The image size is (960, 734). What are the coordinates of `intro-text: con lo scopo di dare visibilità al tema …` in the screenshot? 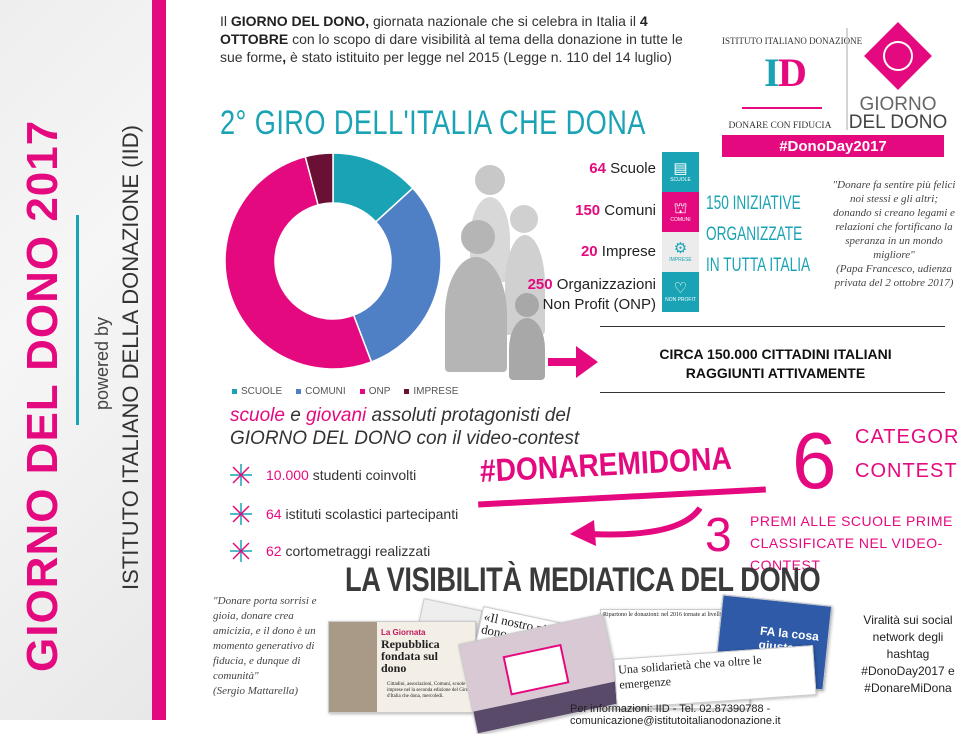 It's located at (451, 48).